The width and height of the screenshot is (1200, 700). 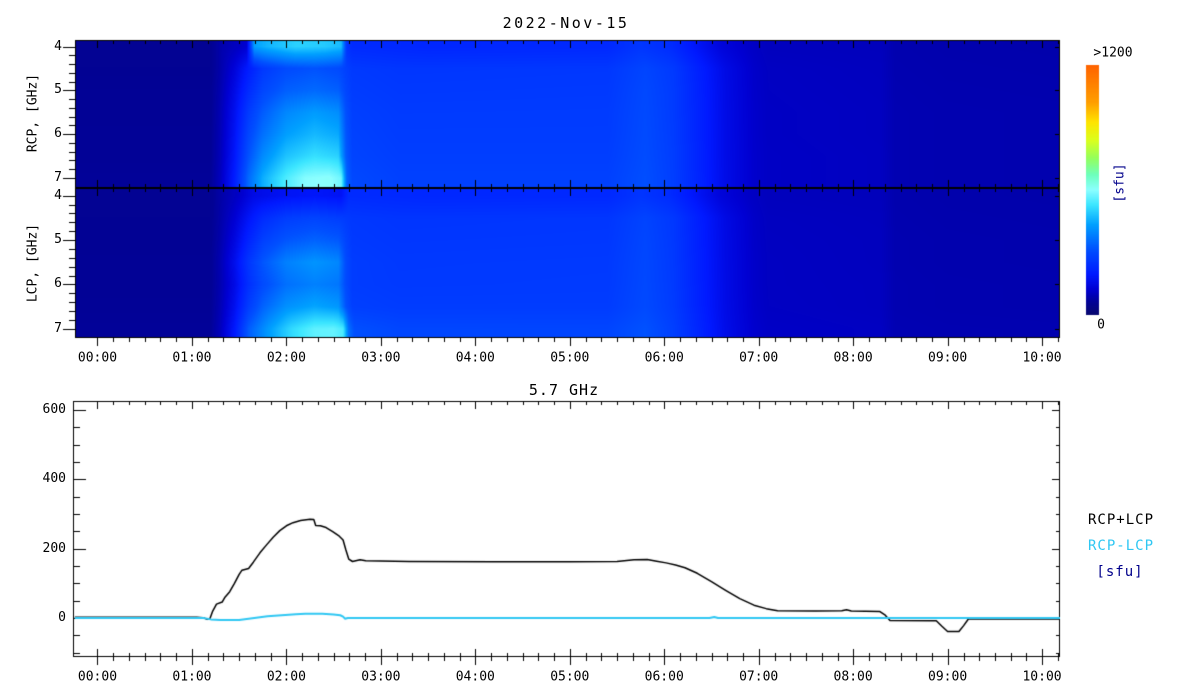 I want to click on legend-total-flux: RCP+LCP, so click(x=1121, y=520).